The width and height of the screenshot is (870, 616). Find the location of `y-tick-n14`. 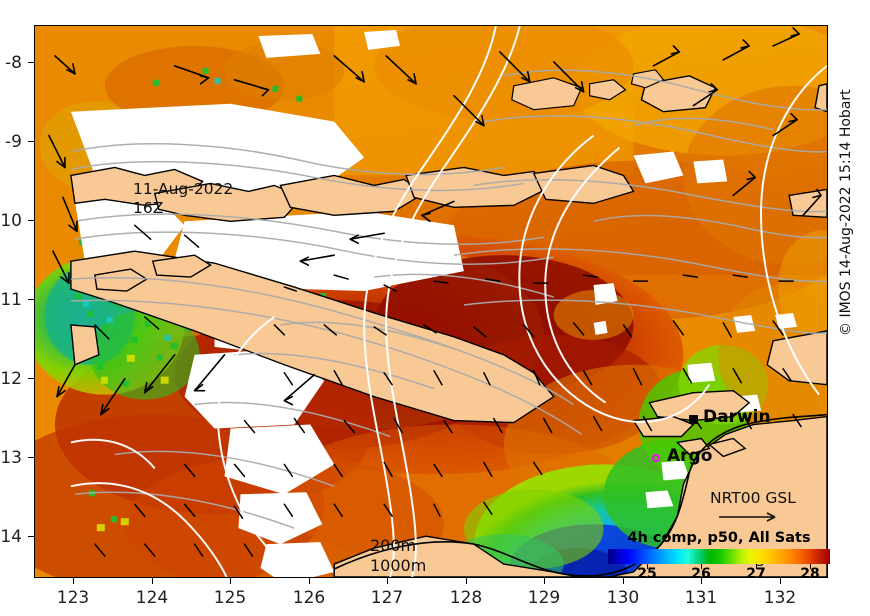

y-tick-n14 is located at coordinates (31, 536).